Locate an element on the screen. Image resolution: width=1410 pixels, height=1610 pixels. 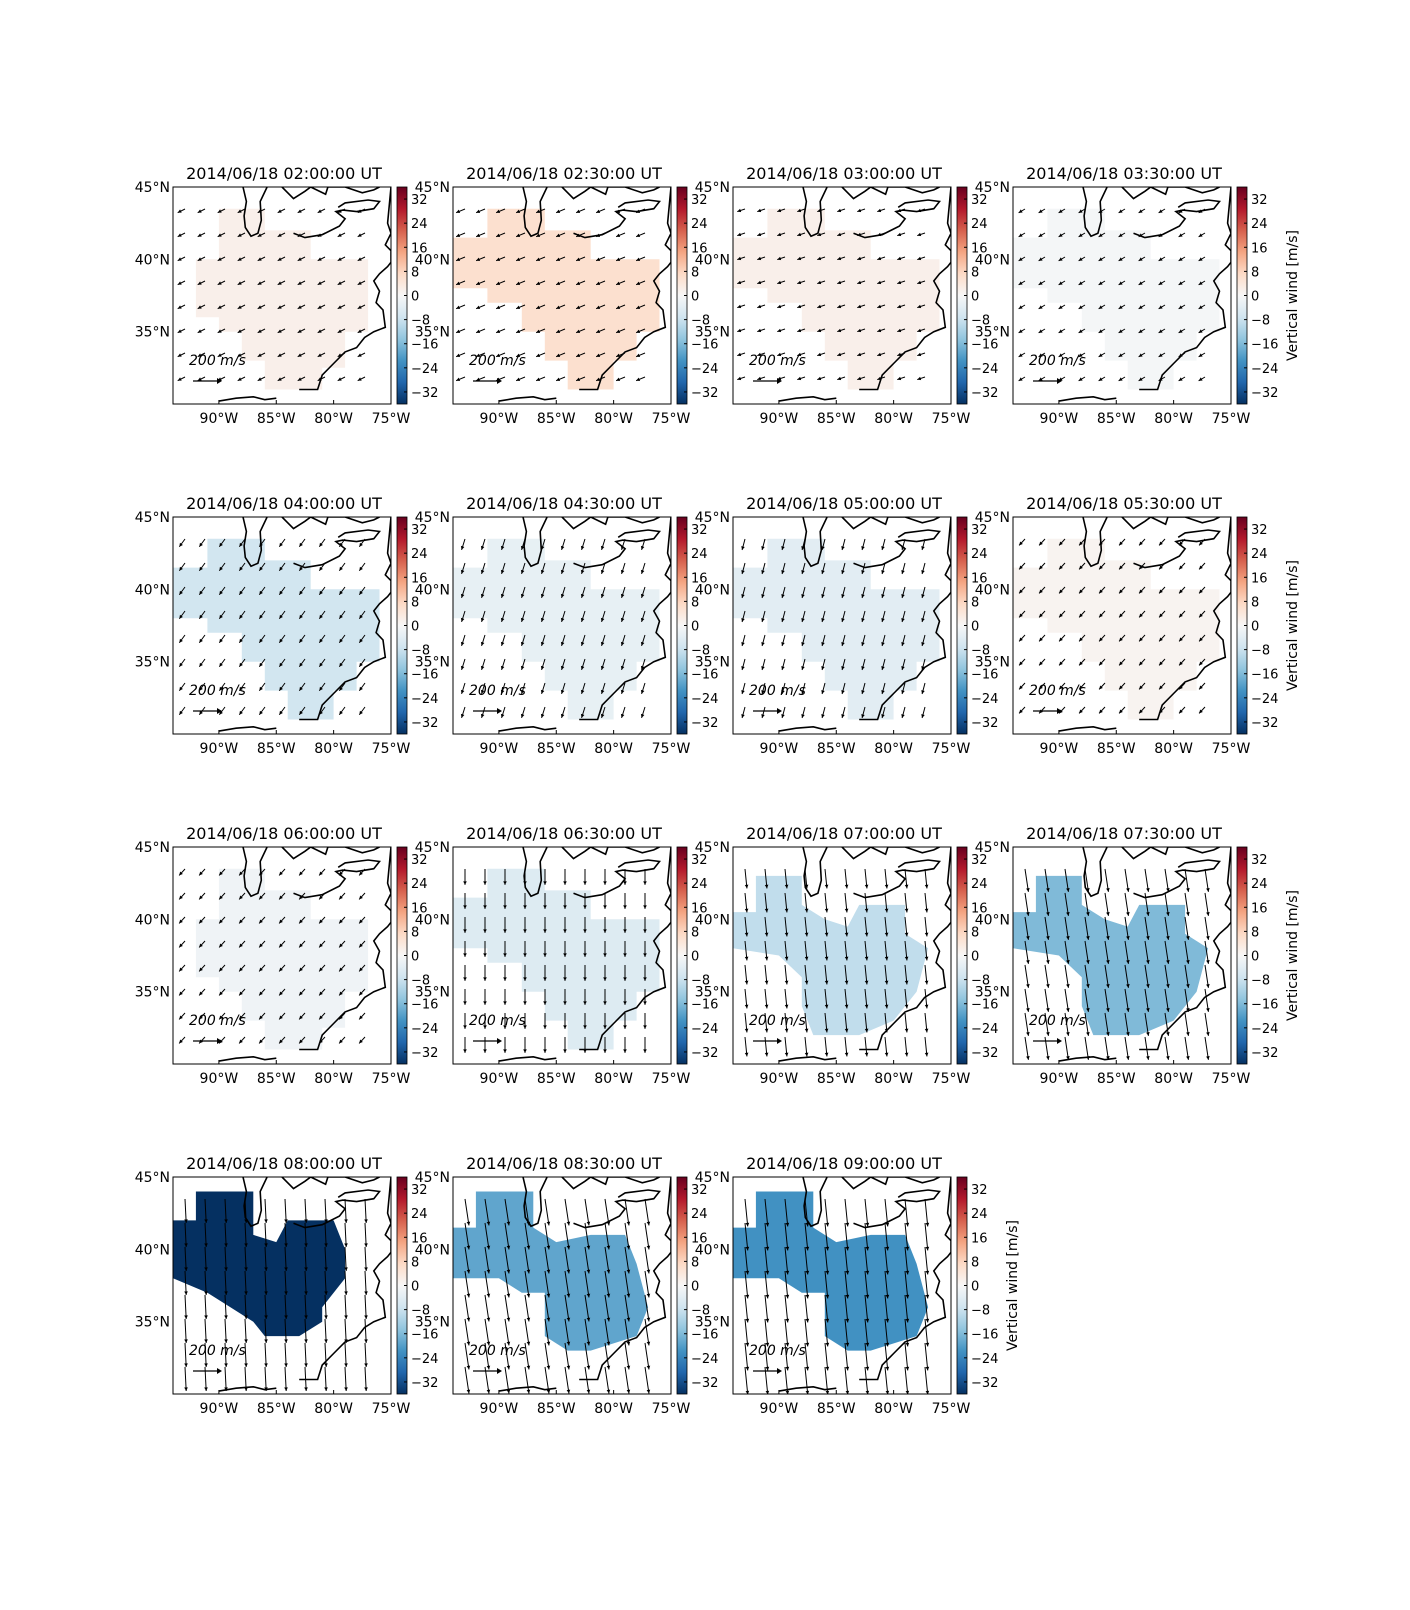
y-tick-label: 35°N is located at coordinates (152, 333).